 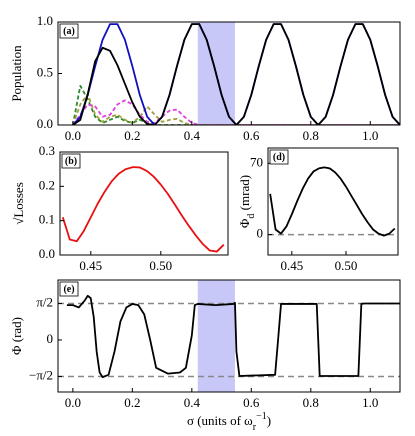 I want to click on panel-label: (d), so click(x=279, y=157).